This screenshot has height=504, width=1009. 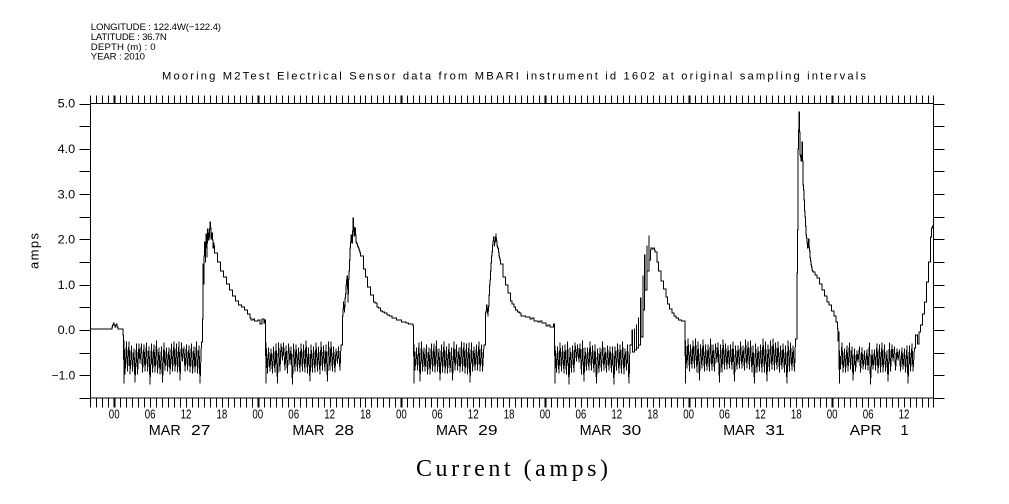 What do you see at coordinates (905, 431) in the screenshot?
I see `svg-text: 1` at bounding box center [905, 431].